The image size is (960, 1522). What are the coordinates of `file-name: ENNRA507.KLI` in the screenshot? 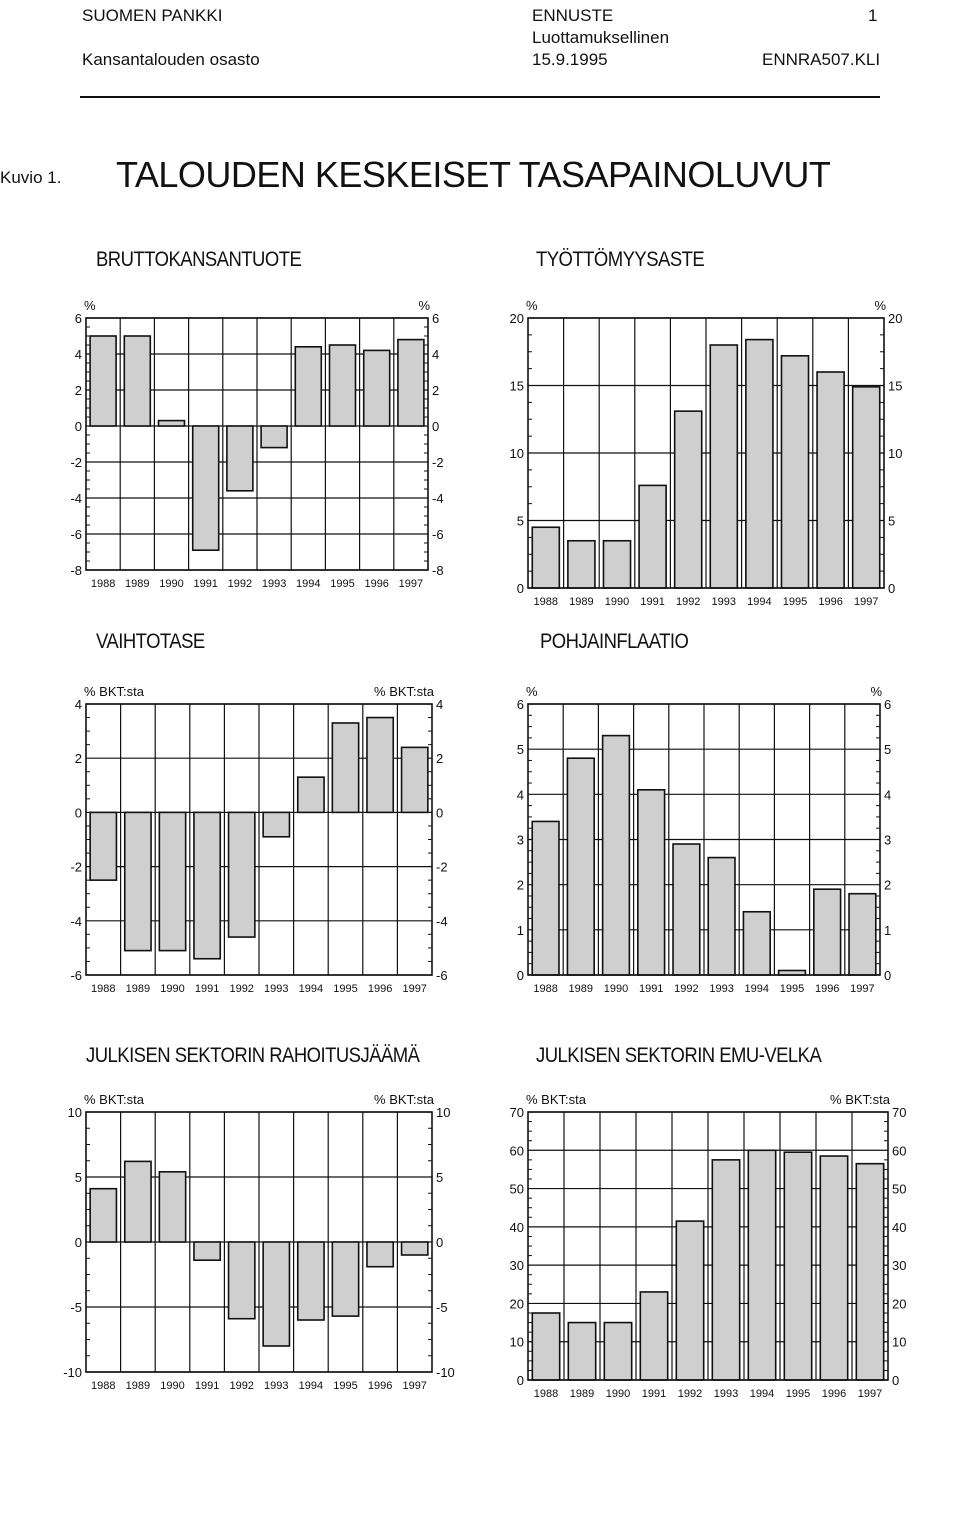 It's located at (821, 59).